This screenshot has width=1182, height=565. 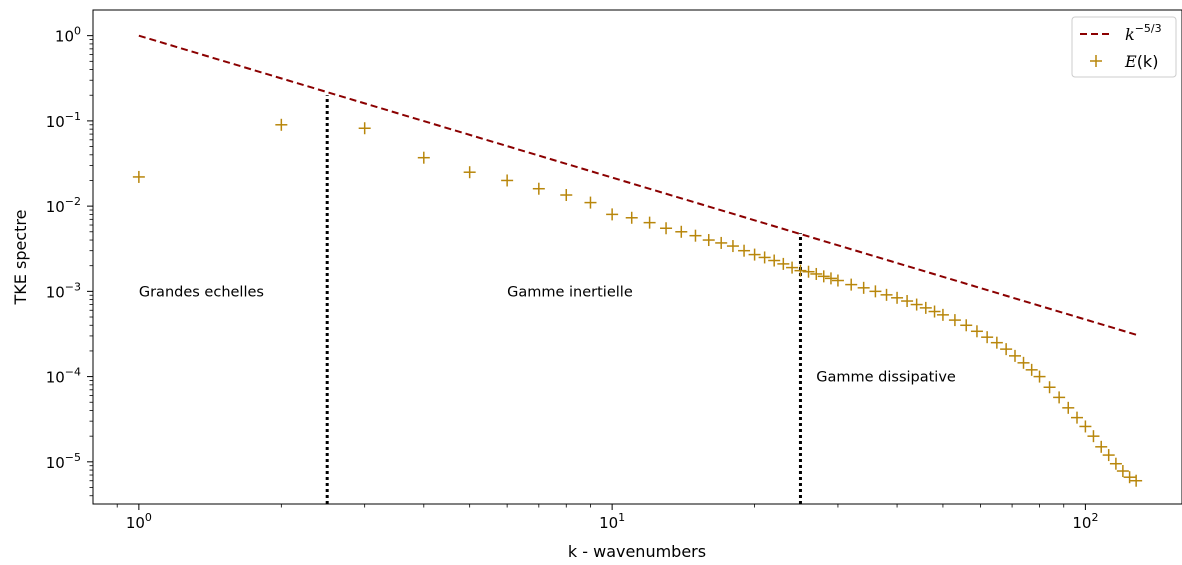 I want to click on x-tick-label: 10¹, so click(x=612, y=521).